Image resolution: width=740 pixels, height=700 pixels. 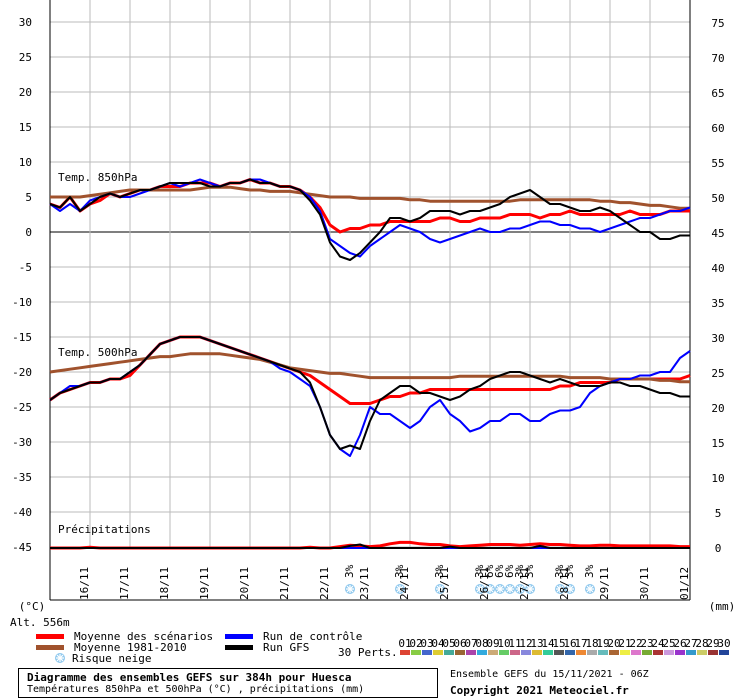 I want to click on pert-number: 16, so click(x=569, y=643).